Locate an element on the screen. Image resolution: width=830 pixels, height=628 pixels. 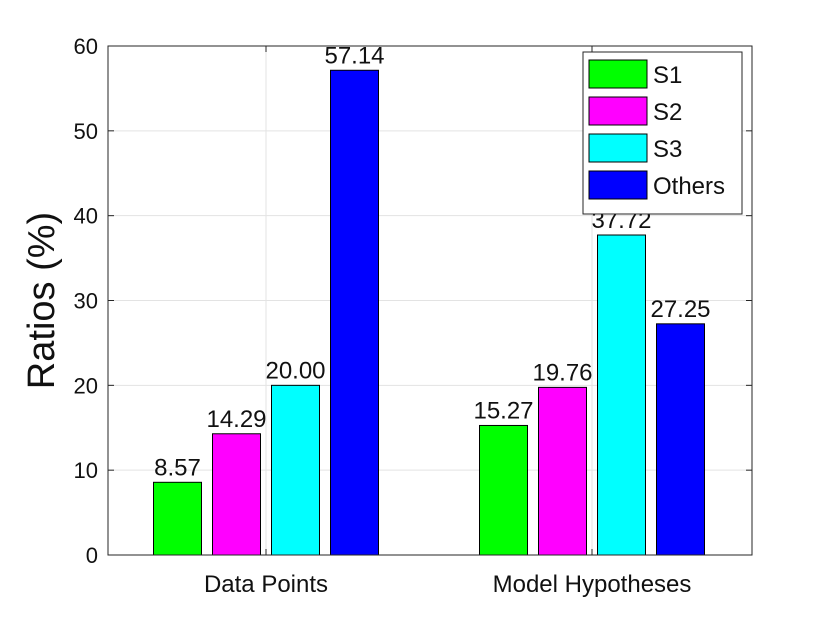
legend-swatch-s2 is located at coordinates (618, 111).